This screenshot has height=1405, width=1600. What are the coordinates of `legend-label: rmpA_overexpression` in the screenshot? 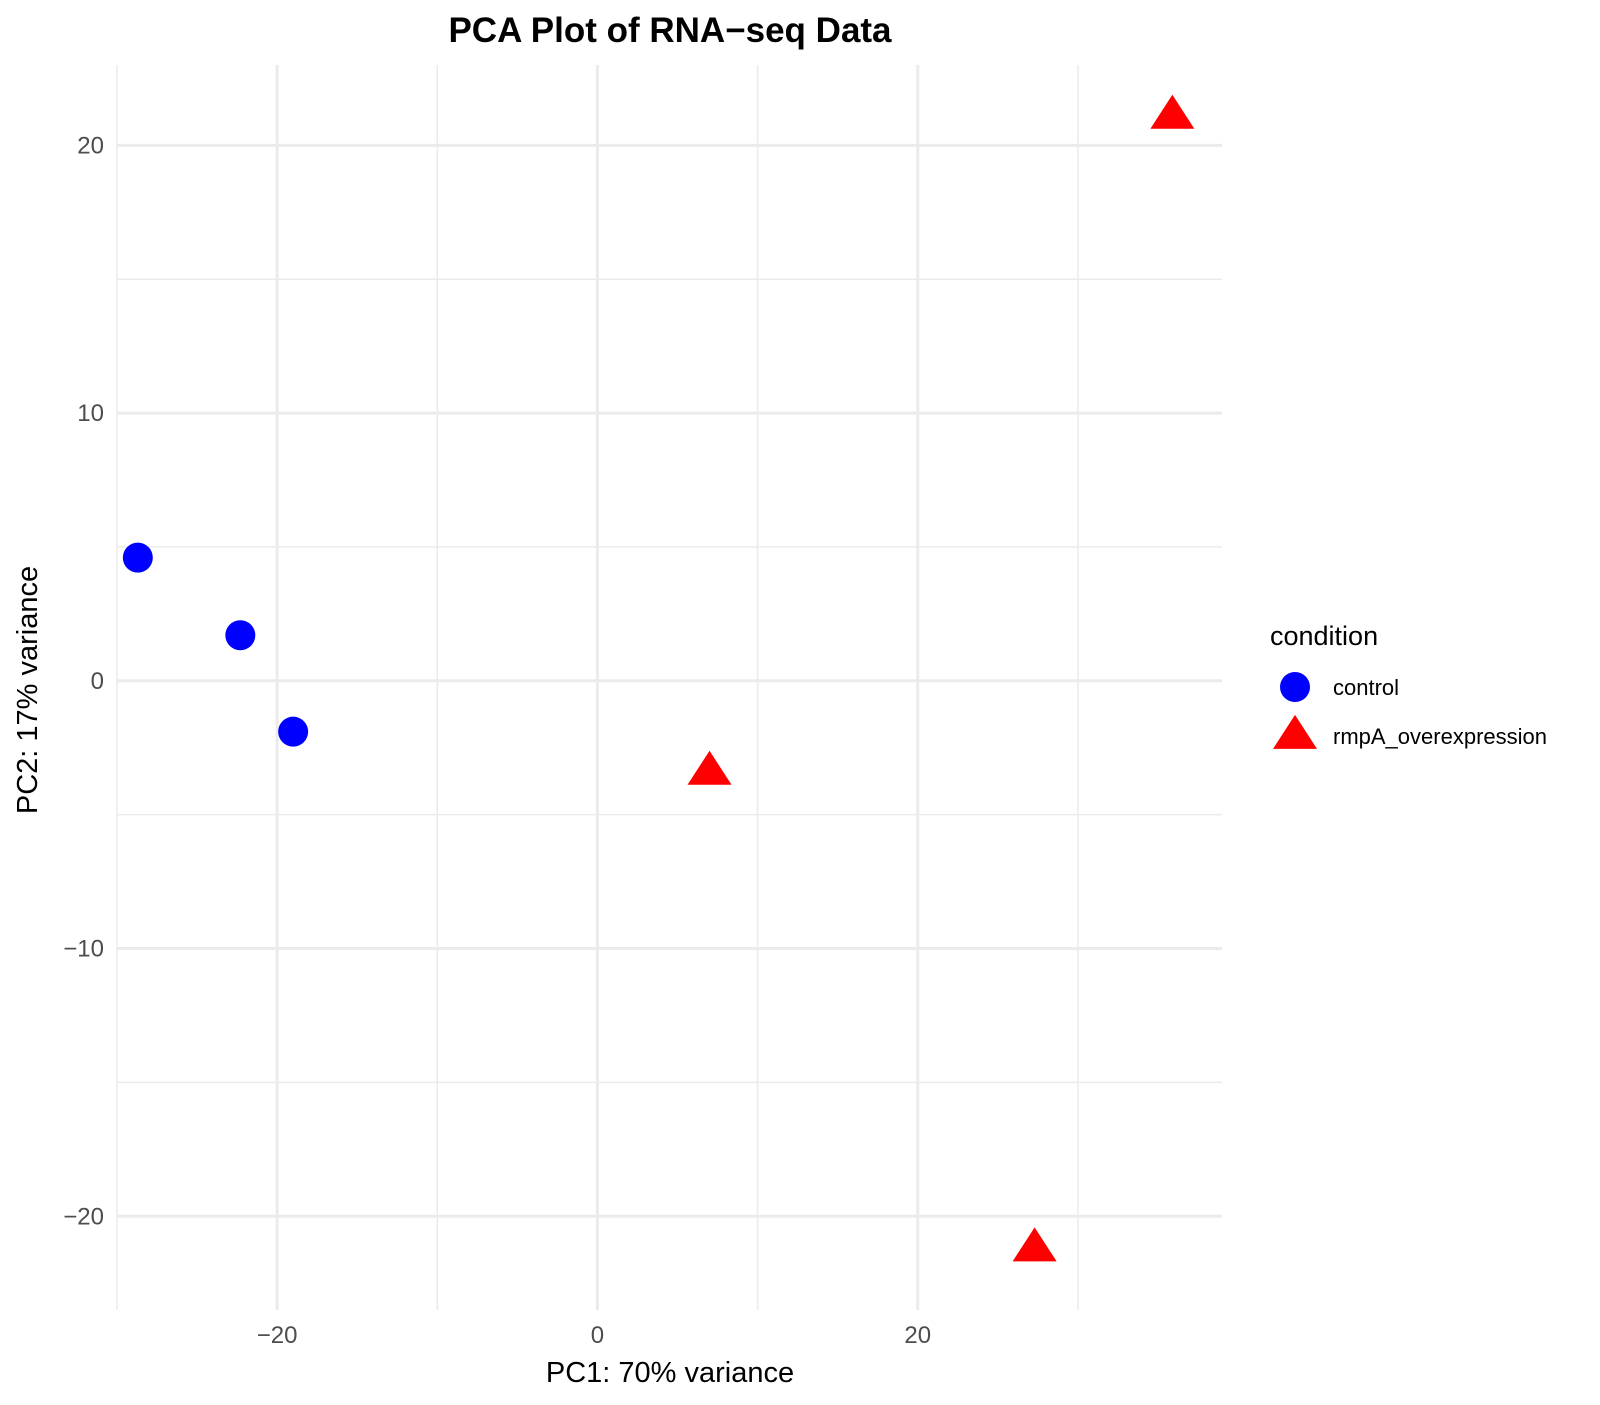 It's located at (1440, 736).